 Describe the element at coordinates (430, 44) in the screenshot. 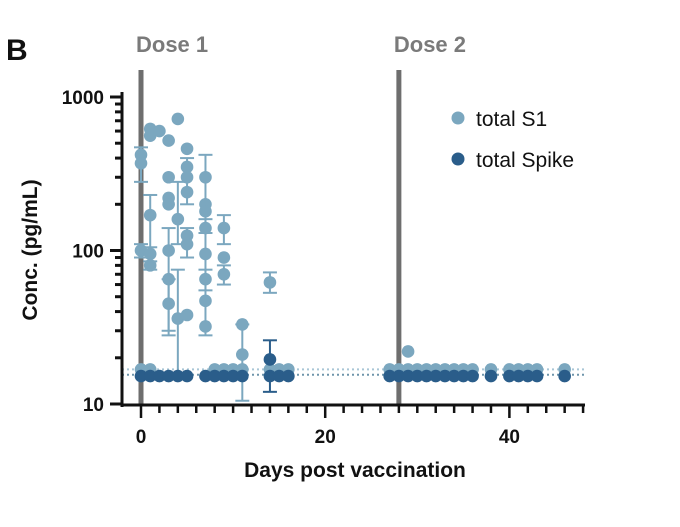

I see `dose-label-2: Dose 2` at that location.